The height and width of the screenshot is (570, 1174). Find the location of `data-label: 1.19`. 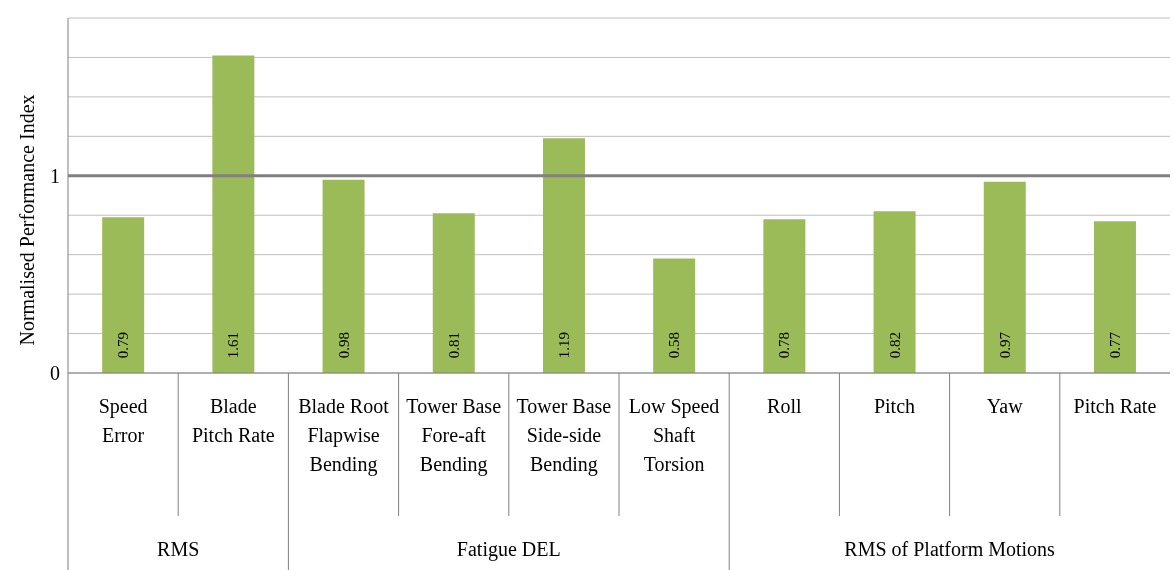

data-label: 1.19 is located at coordinates (563, 345).